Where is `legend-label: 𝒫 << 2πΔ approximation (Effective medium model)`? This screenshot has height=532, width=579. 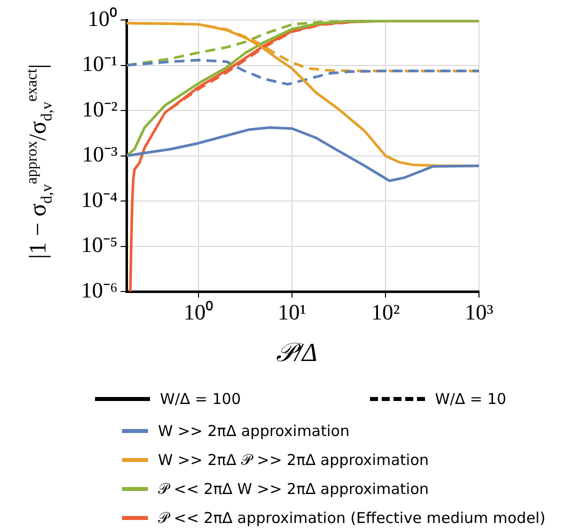 legend-label: 𝒫 << 2πΔ approximation (Effective medium model) is located at coordinates (352, 518).